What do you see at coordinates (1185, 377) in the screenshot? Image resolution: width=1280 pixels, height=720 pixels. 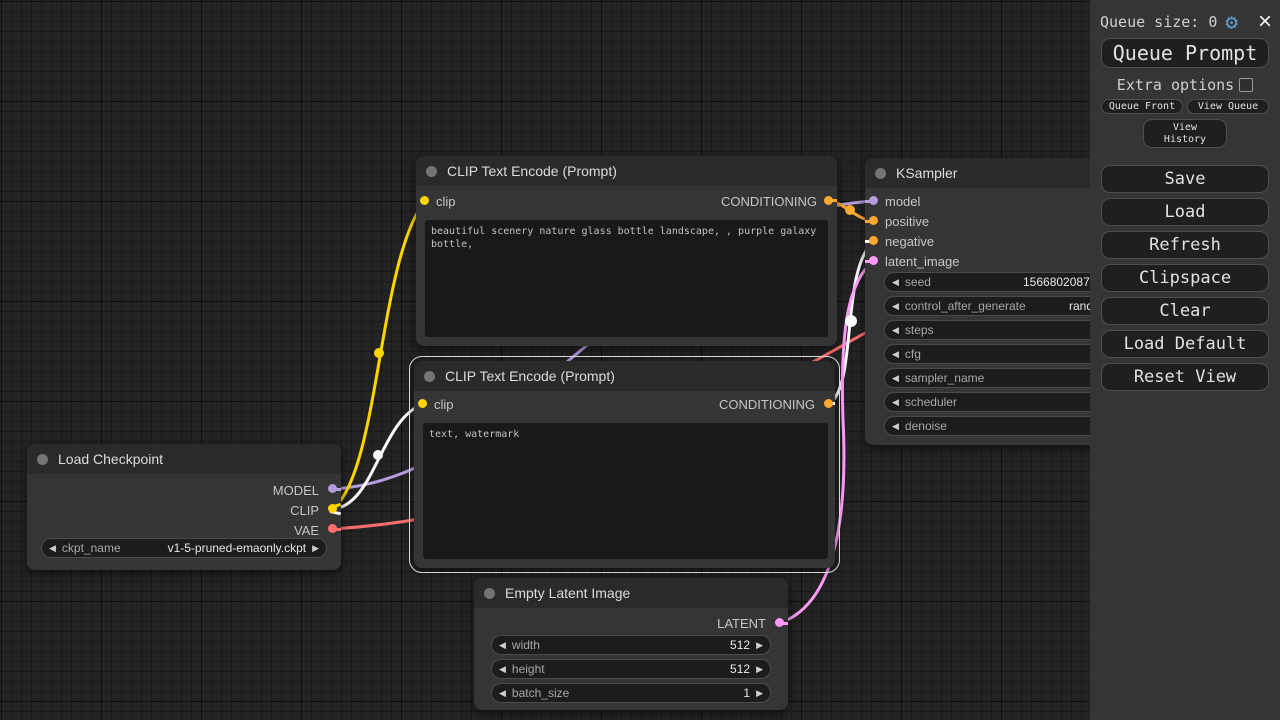 I see `reset-view-button: Reset View` at bounding box center [1185, 377].